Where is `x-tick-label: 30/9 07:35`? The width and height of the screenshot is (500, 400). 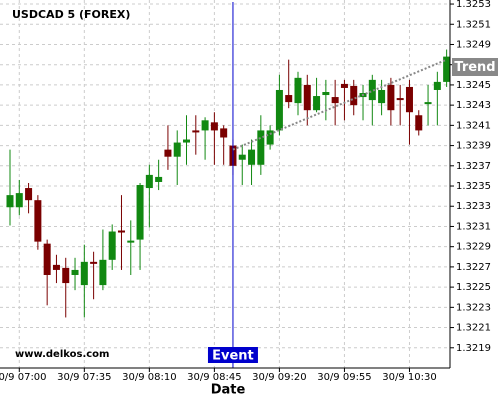
x-tick-label: 30/9 07:35 is located at coordinates (84, 377).